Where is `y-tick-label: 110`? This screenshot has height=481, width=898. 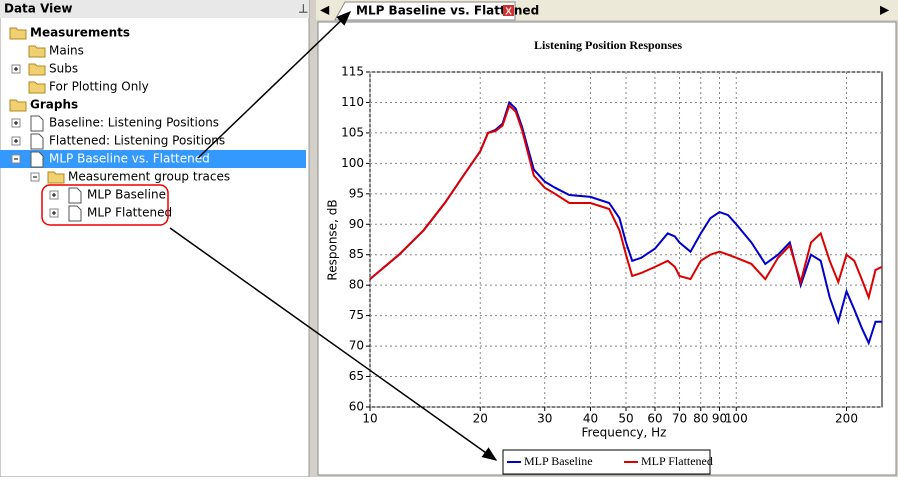 y-tick-label: 110 is located at coordinates (352, 102).